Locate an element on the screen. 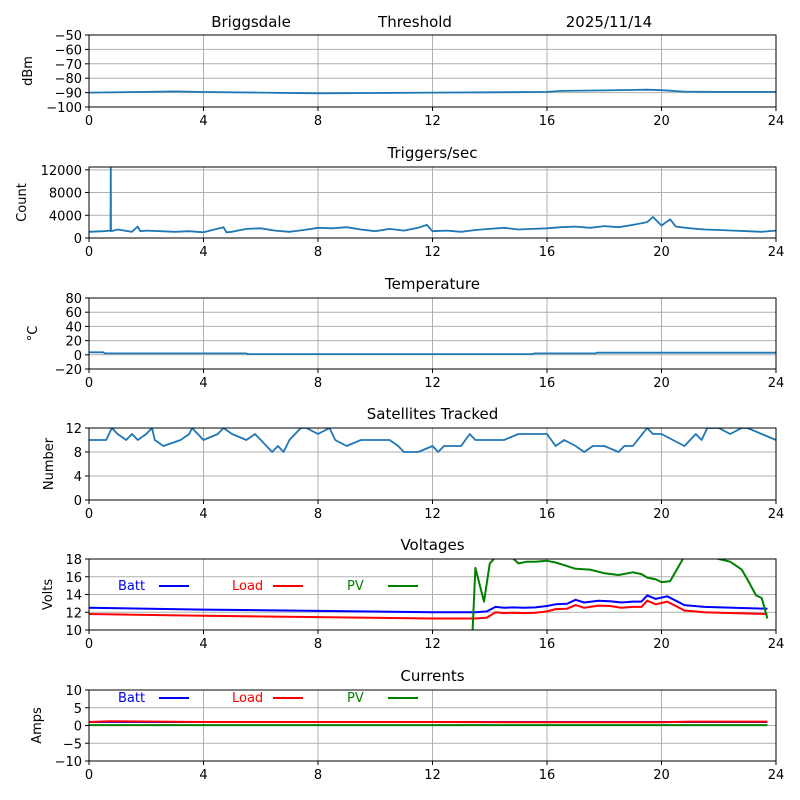 This screenshot has height=800, width=800. y-axis-label: Number is located at coordinates (49, 463).